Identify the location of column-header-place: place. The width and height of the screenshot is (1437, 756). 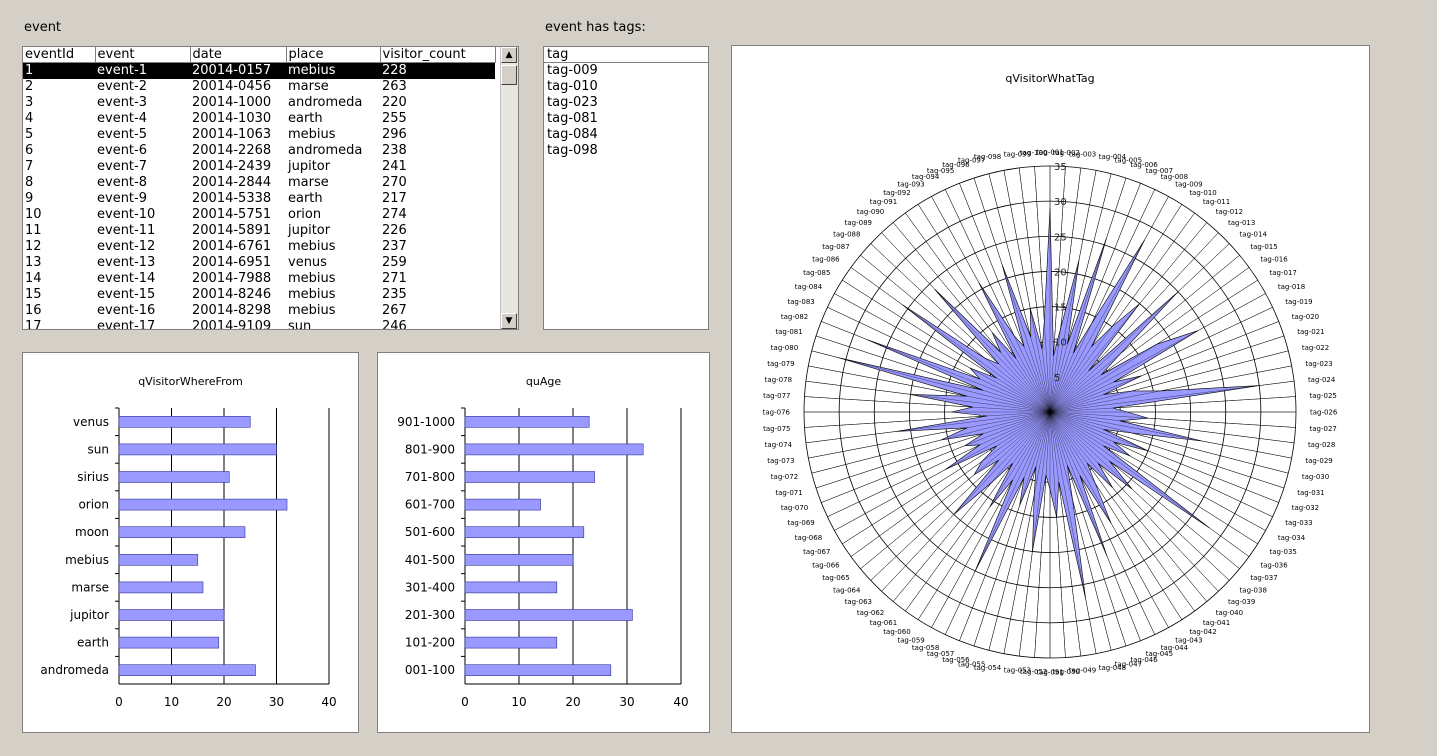
(333, 55).